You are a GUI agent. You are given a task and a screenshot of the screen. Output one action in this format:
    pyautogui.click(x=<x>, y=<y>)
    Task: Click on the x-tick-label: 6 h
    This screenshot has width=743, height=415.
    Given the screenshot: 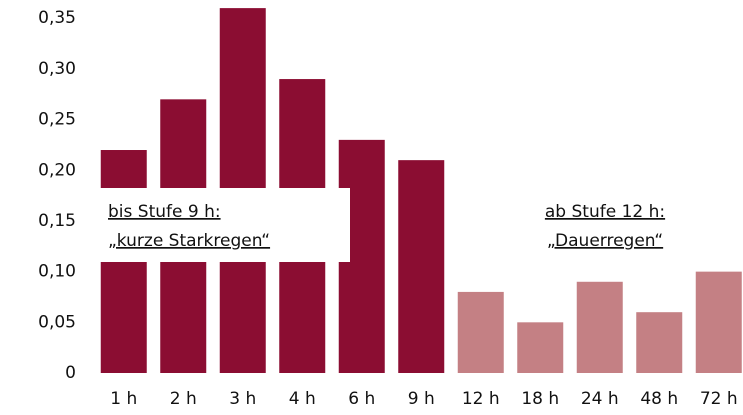 What is the action you would take?
    pyautogui.click(x=361, y=399)
    